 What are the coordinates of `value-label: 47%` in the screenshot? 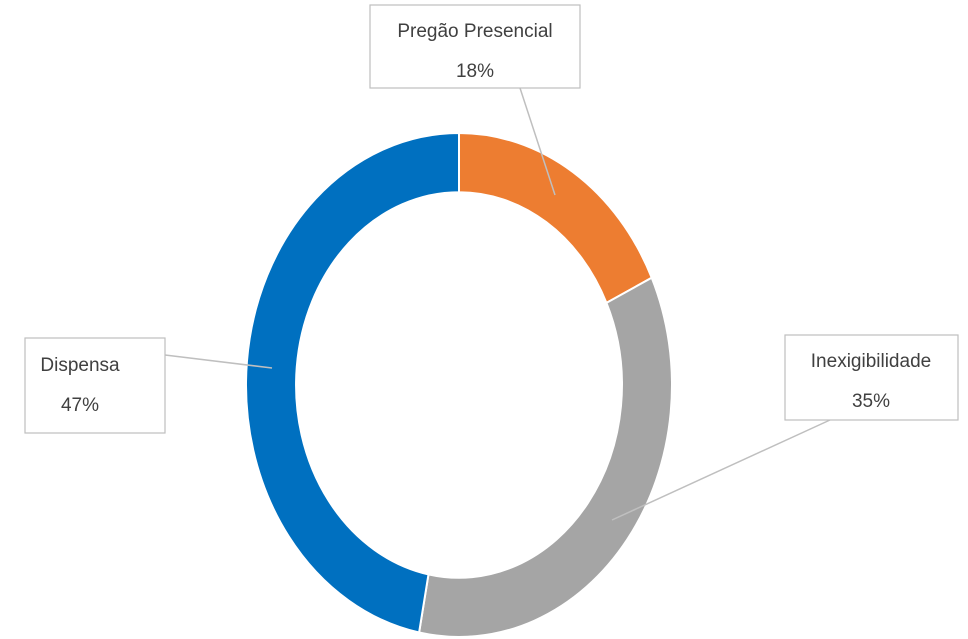 It's located at (80, 405).